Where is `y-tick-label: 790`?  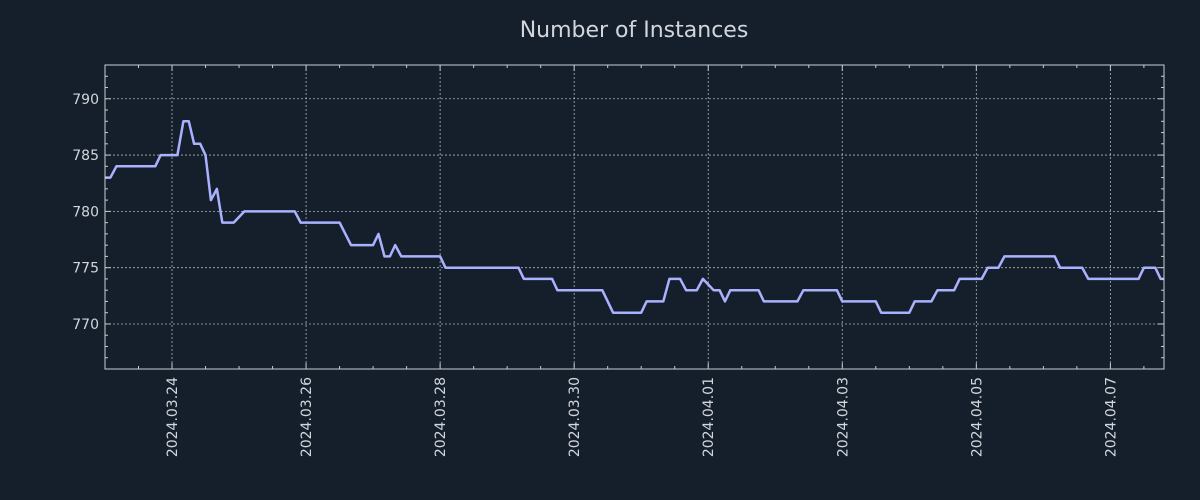
y-tick-label: 790 is located at coordinates (85, 100).